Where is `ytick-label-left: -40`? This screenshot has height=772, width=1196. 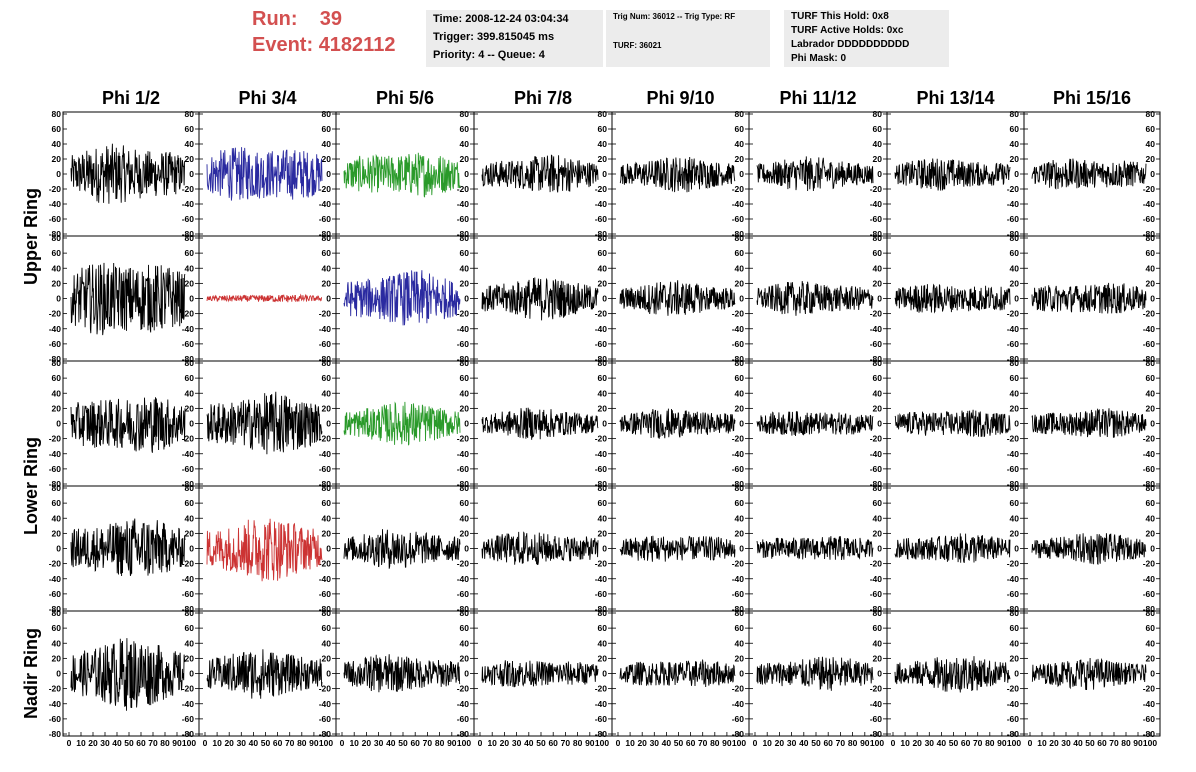
ytick-label-left: -40 is located at coordinates (55, 329).